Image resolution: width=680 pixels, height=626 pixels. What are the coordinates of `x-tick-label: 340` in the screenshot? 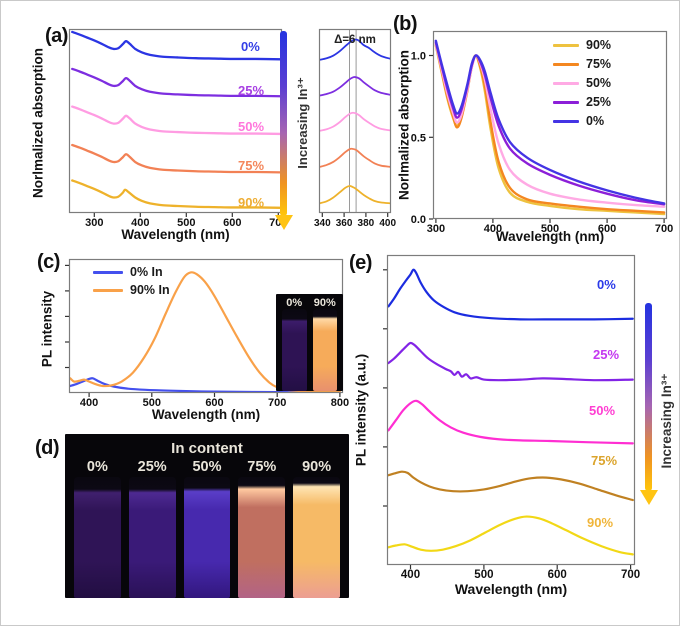 It's located at (322, 223).